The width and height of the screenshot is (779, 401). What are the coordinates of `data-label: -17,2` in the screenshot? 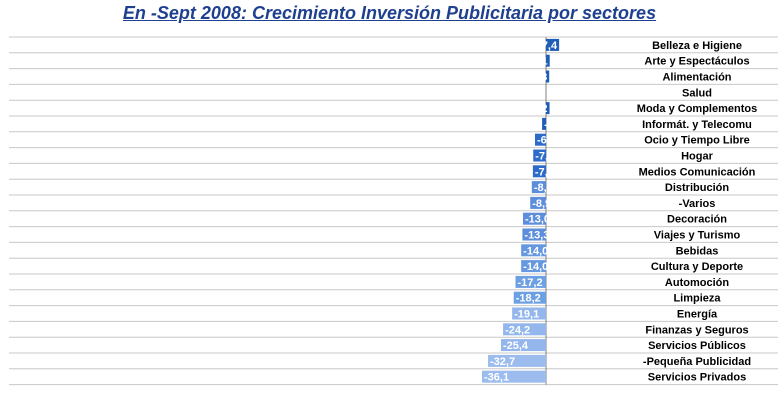 It's located at (530, 283).